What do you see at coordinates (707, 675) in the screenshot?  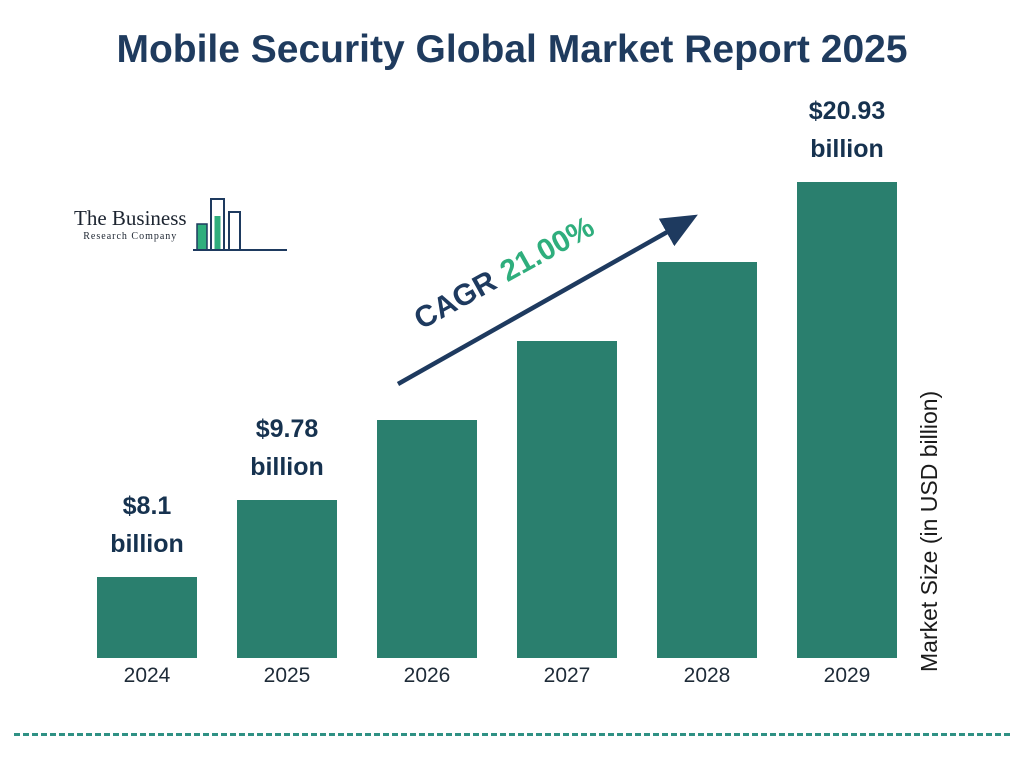 I see `x-tick-2028: 2028` at bounding box center [707, 675].